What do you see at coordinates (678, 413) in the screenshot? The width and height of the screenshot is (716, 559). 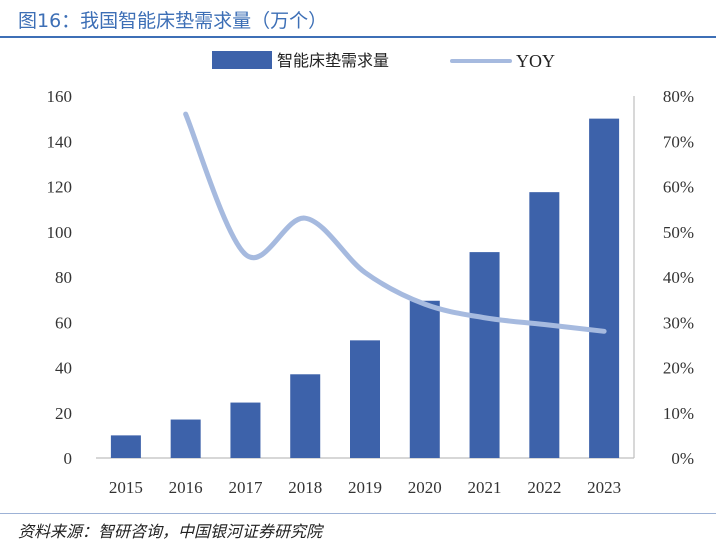 I see `right-tick-label: 10%` at bounding box center [678, 413].